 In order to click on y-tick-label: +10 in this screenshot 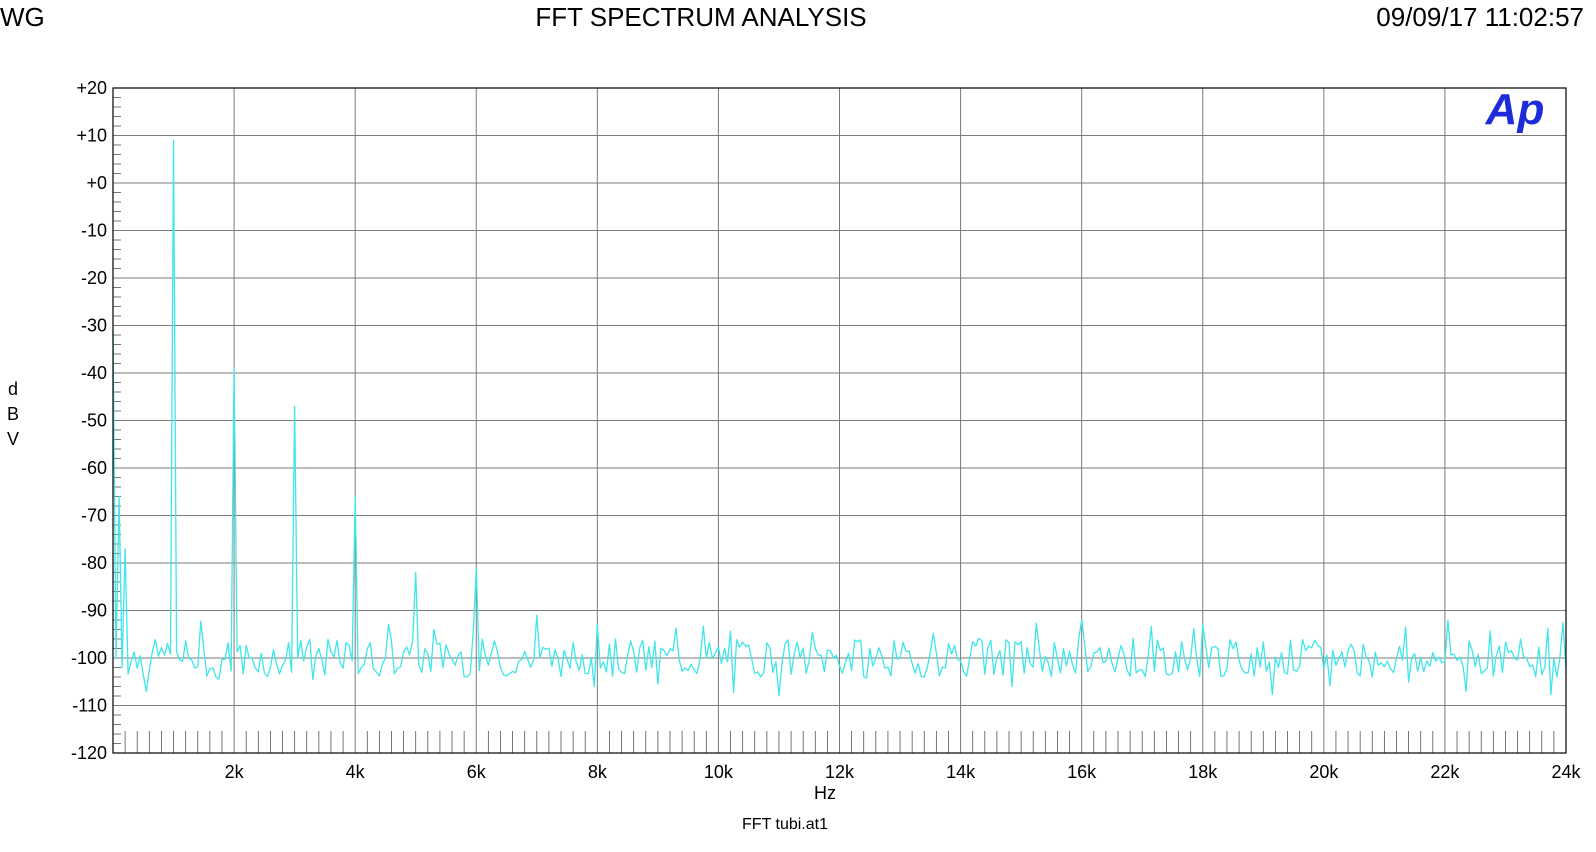, I will do `click(91, 136)`.